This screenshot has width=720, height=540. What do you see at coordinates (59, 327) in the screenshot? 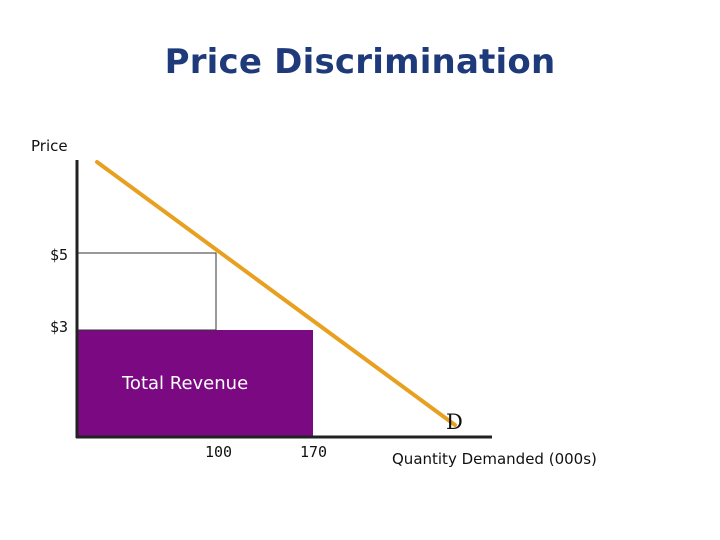
I see `y-tick-3: $3` at bounding box center [59, 327].